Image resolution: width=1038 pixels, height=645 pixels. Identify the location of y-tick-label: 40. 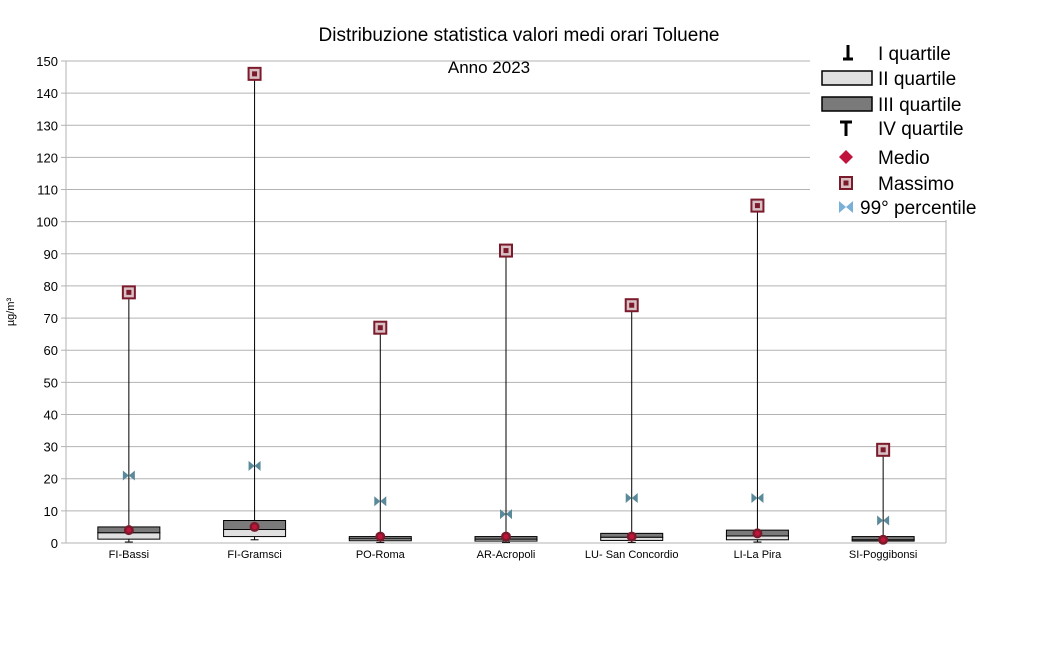
(51, 414).